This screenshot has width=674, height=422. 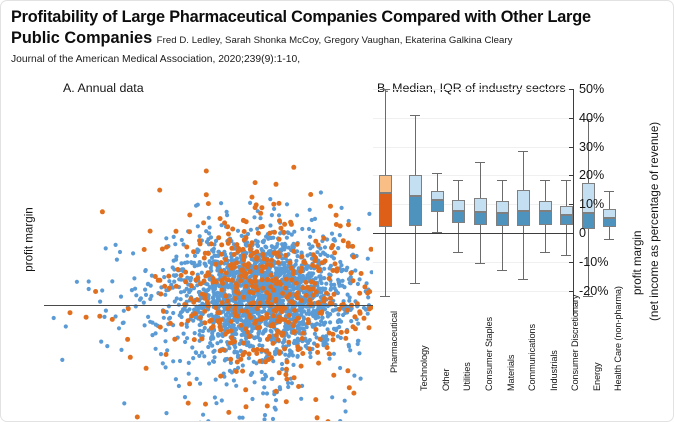 I want to click on boxplot-category-label: Consumer Staples, so click(x=489, y=354).